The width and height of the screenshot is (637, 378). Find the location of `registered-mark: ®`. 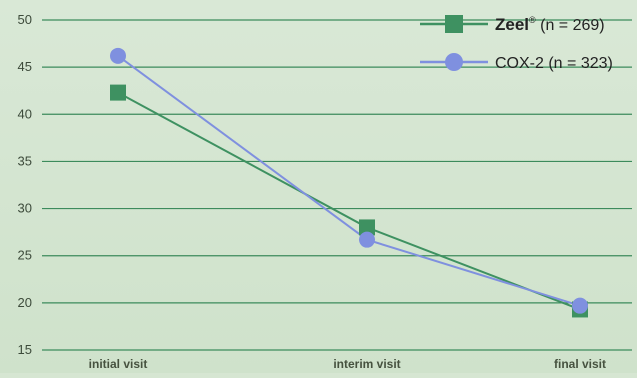

registered-mark: ® is located at coordinates (532, 20).